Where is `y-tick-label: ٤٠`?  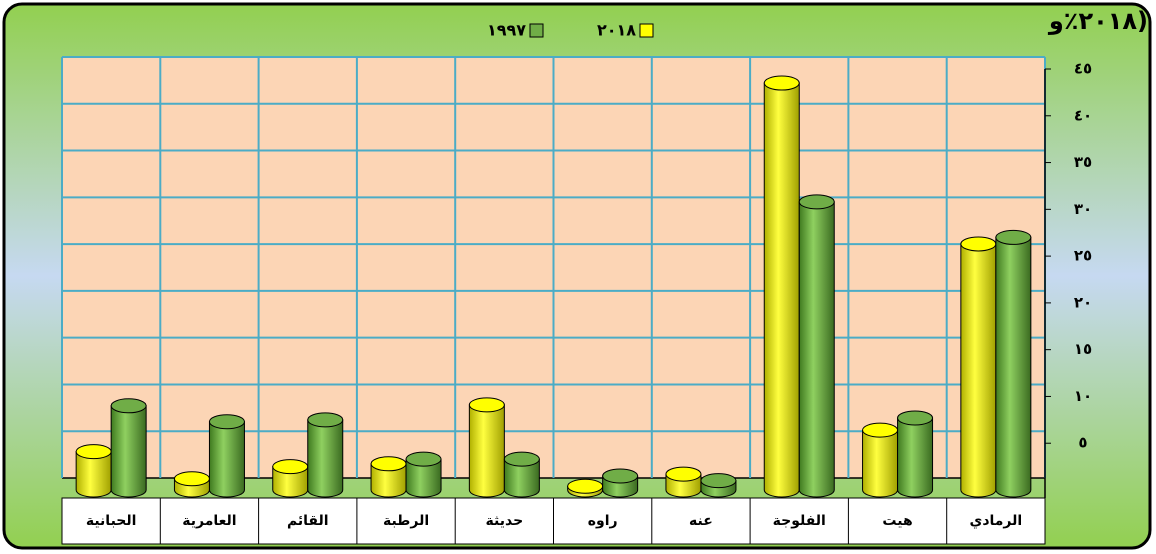
y-tick-label: ٤٠ is located at coordinates (1083, 115).